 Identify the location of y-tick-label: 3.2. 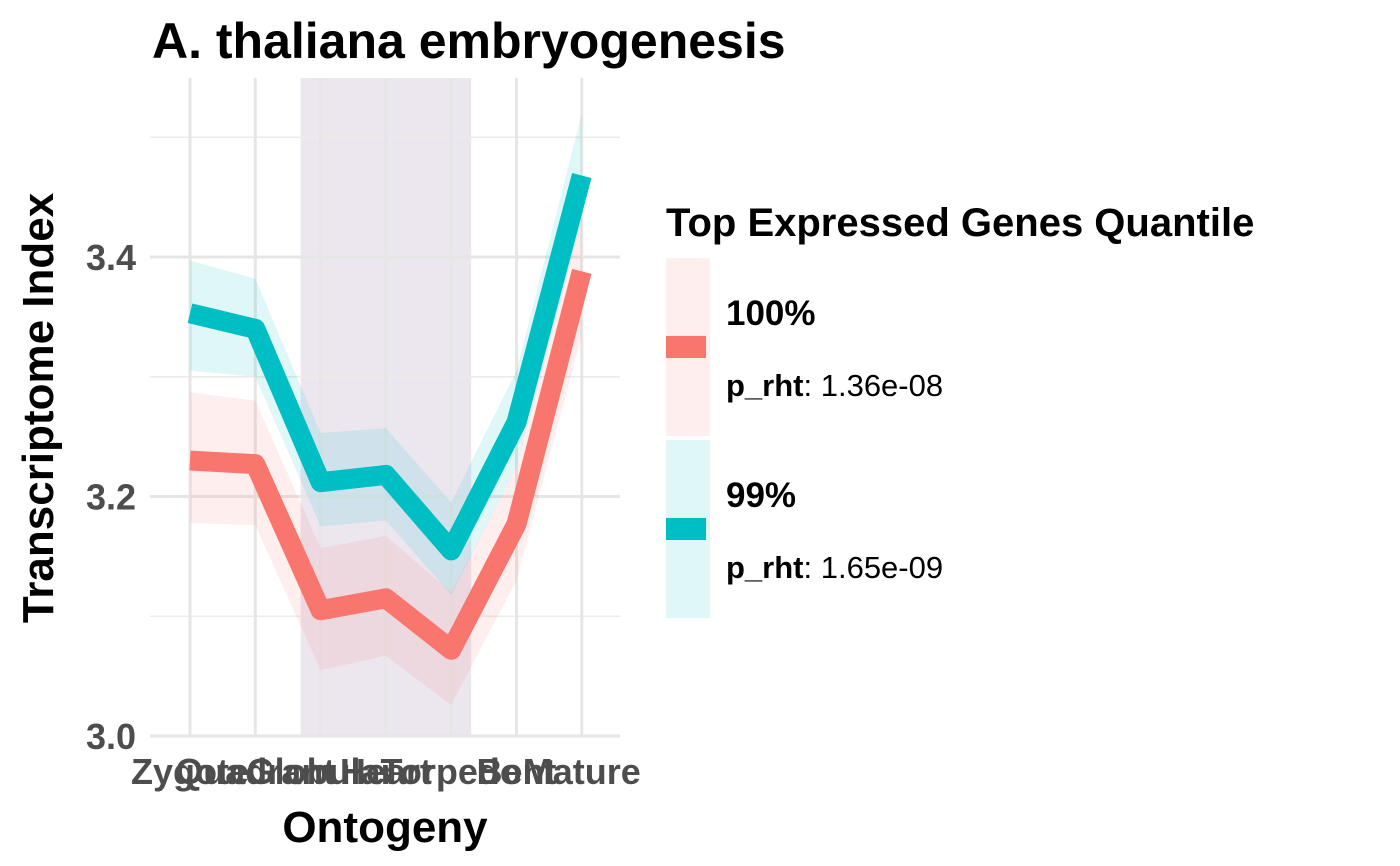
(111, 497).